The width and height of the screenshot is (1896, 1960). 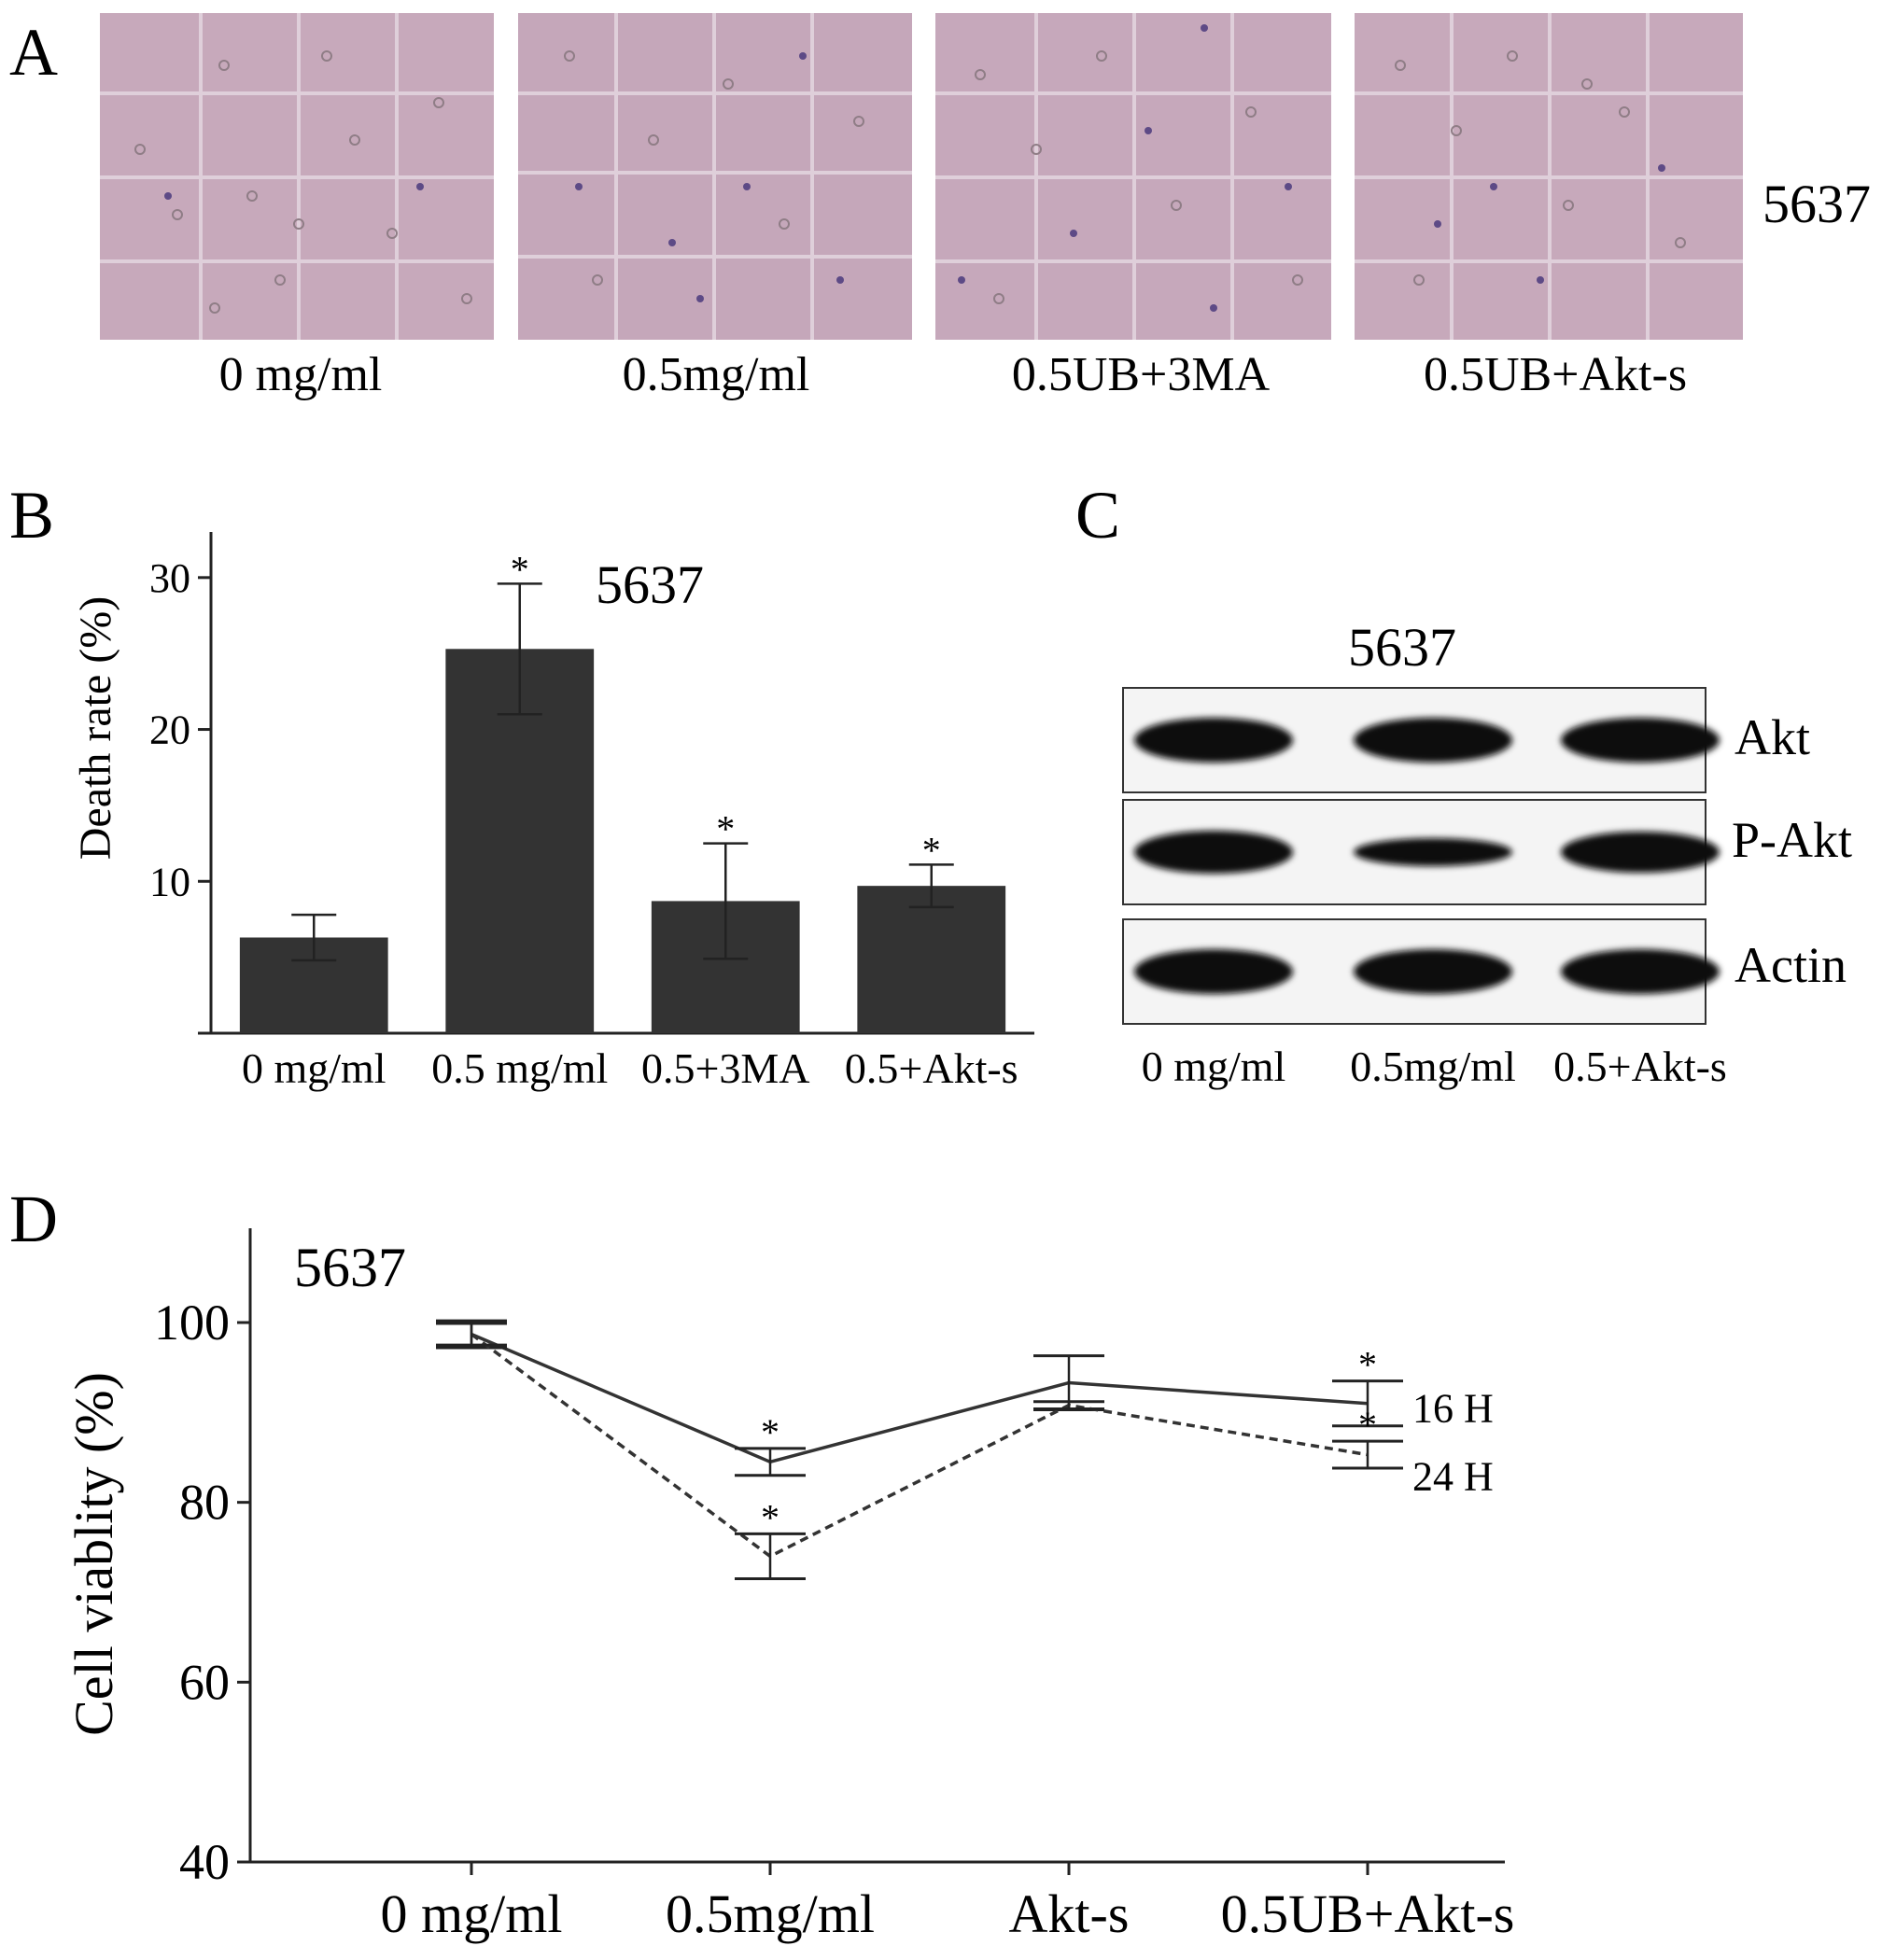 What do you see at coordinates (95, 728) in the screenshot?
I see `panel-b-y-axis-label: Death rate (%)` at bounding box center [95, 728].